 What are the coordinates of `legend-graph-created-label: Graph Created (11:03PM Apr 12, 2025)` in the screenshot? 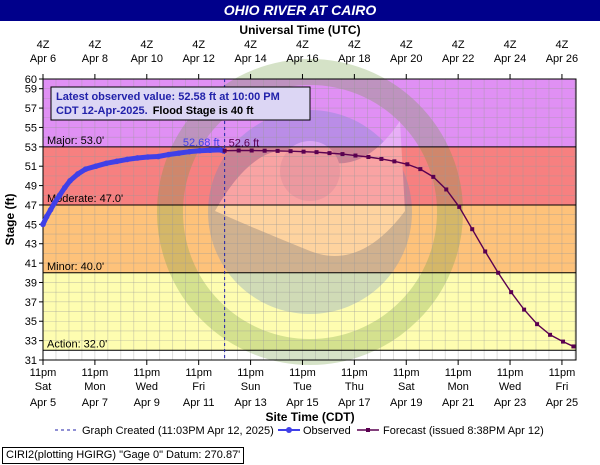 It's located at (178, 431).